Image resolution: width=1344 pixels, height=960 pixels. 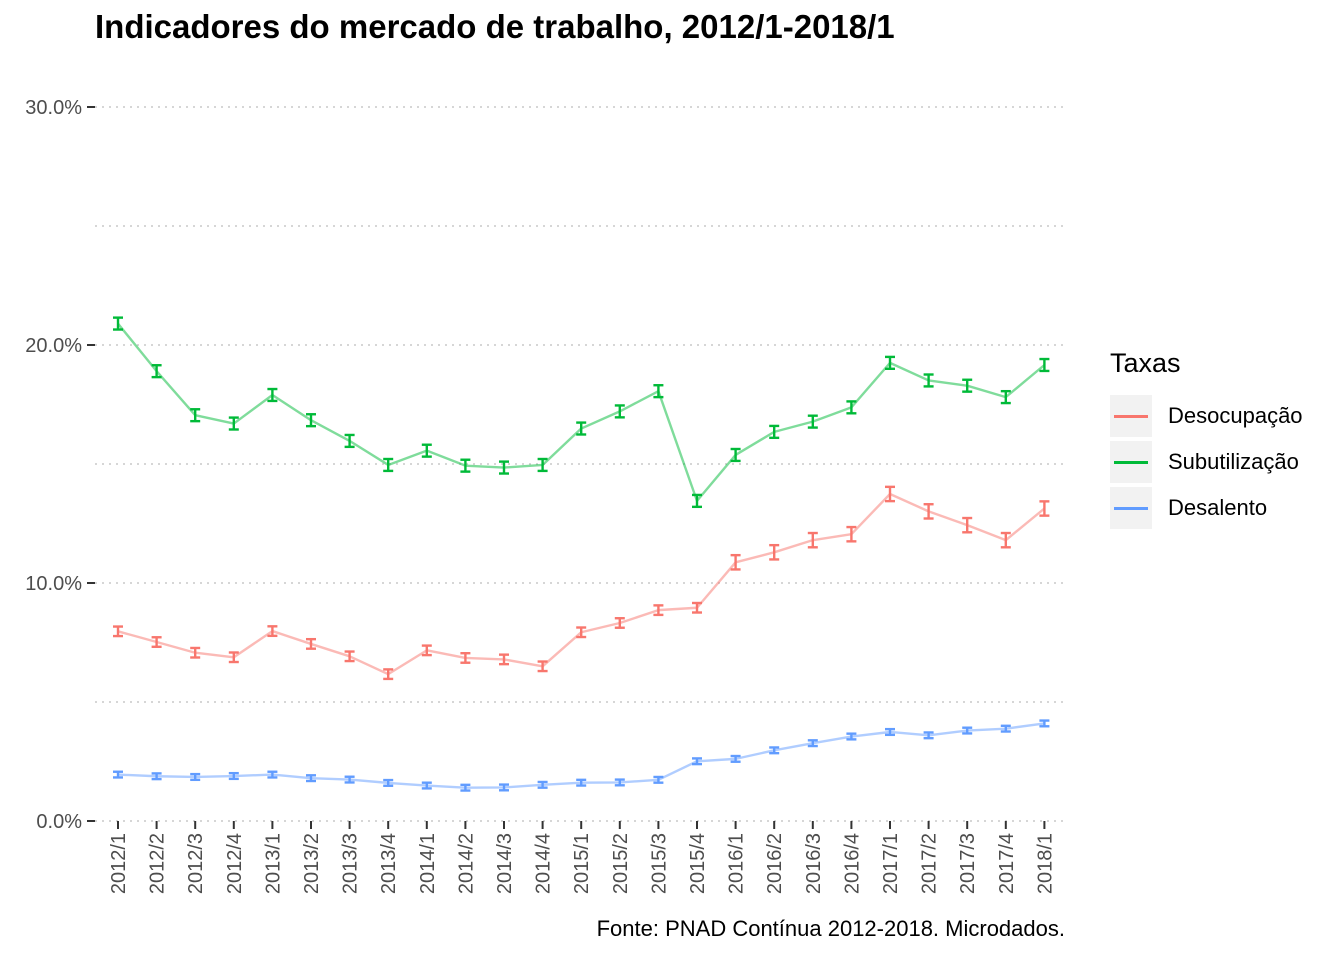 I want to click on x-tick-label: 2012/3, so click(x=196, y=863).